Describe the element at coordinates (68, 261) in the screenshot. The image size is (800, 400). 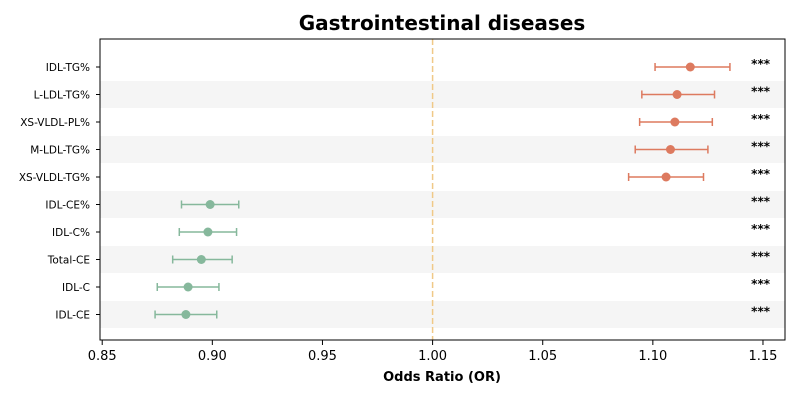
I see `row-label: Total-CE` at that location.